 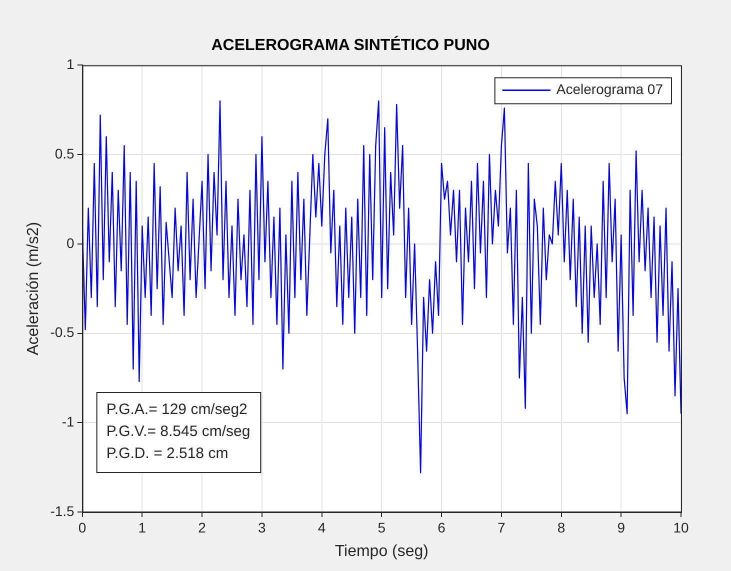 What do you see at coordinates (610, 89) in the screenshot?
I see `legend-label: Acelerograma 07` at bounding box center [610, 89].